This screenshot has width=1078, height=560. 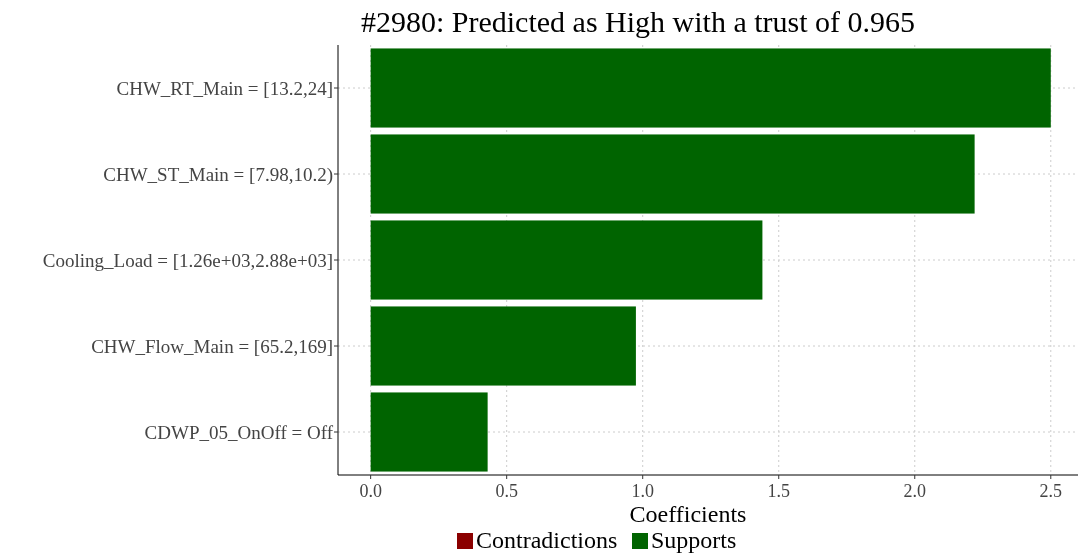 I want to click on y-tick-label: CHW_ST_Main = [7.98,10.2), so click(x=218, y=174).